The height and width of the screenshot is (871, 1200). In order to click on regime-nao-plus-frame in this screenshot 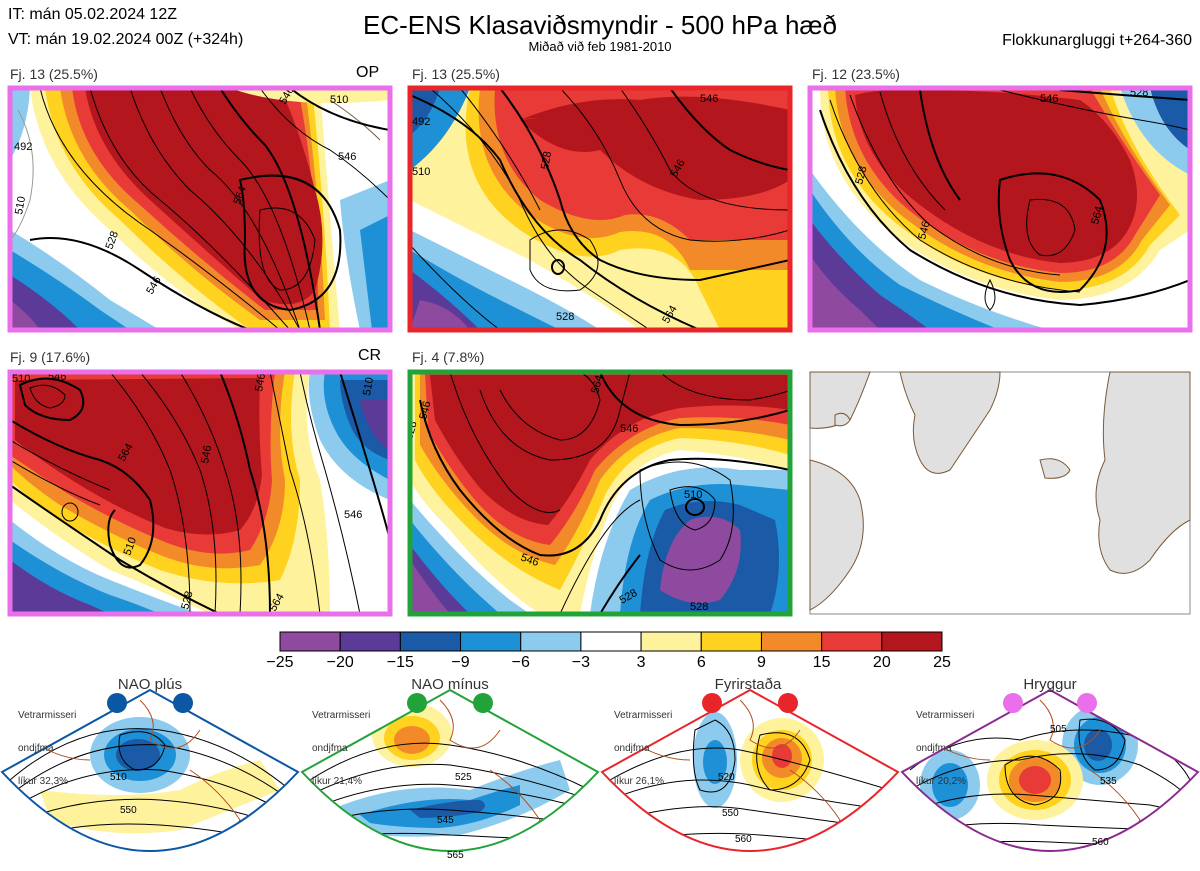, I will do `click(150, 770)`.